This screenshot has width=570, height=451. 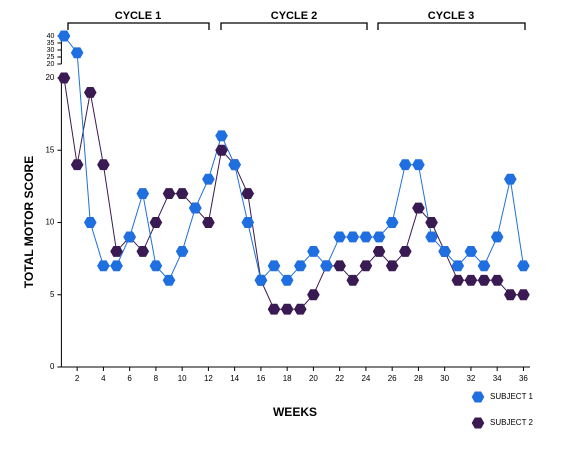 What do you see at coordinates (234, 378) in the screenshot?
I see `x-tick-label: 14` at bounding box center [234, 378].